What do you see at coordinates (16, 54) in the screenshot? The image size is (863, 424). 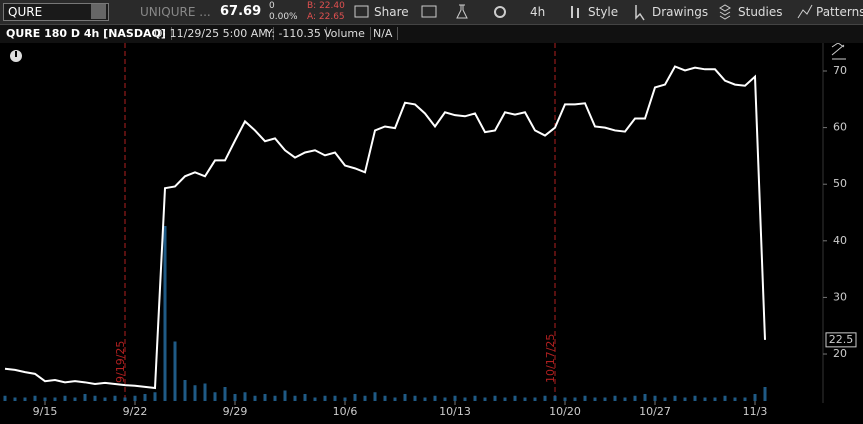 I see `alert-mark` at bounding box center [16, 54].